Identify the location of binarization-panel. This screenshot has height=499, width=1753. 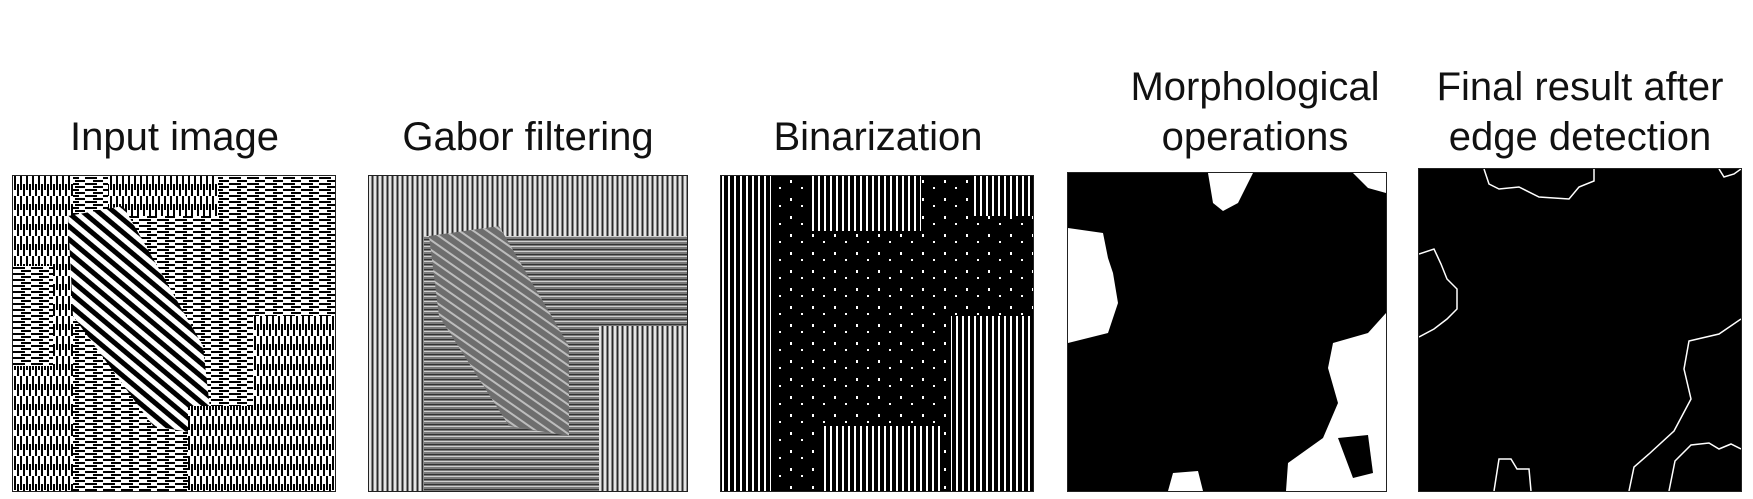
(877, 333).